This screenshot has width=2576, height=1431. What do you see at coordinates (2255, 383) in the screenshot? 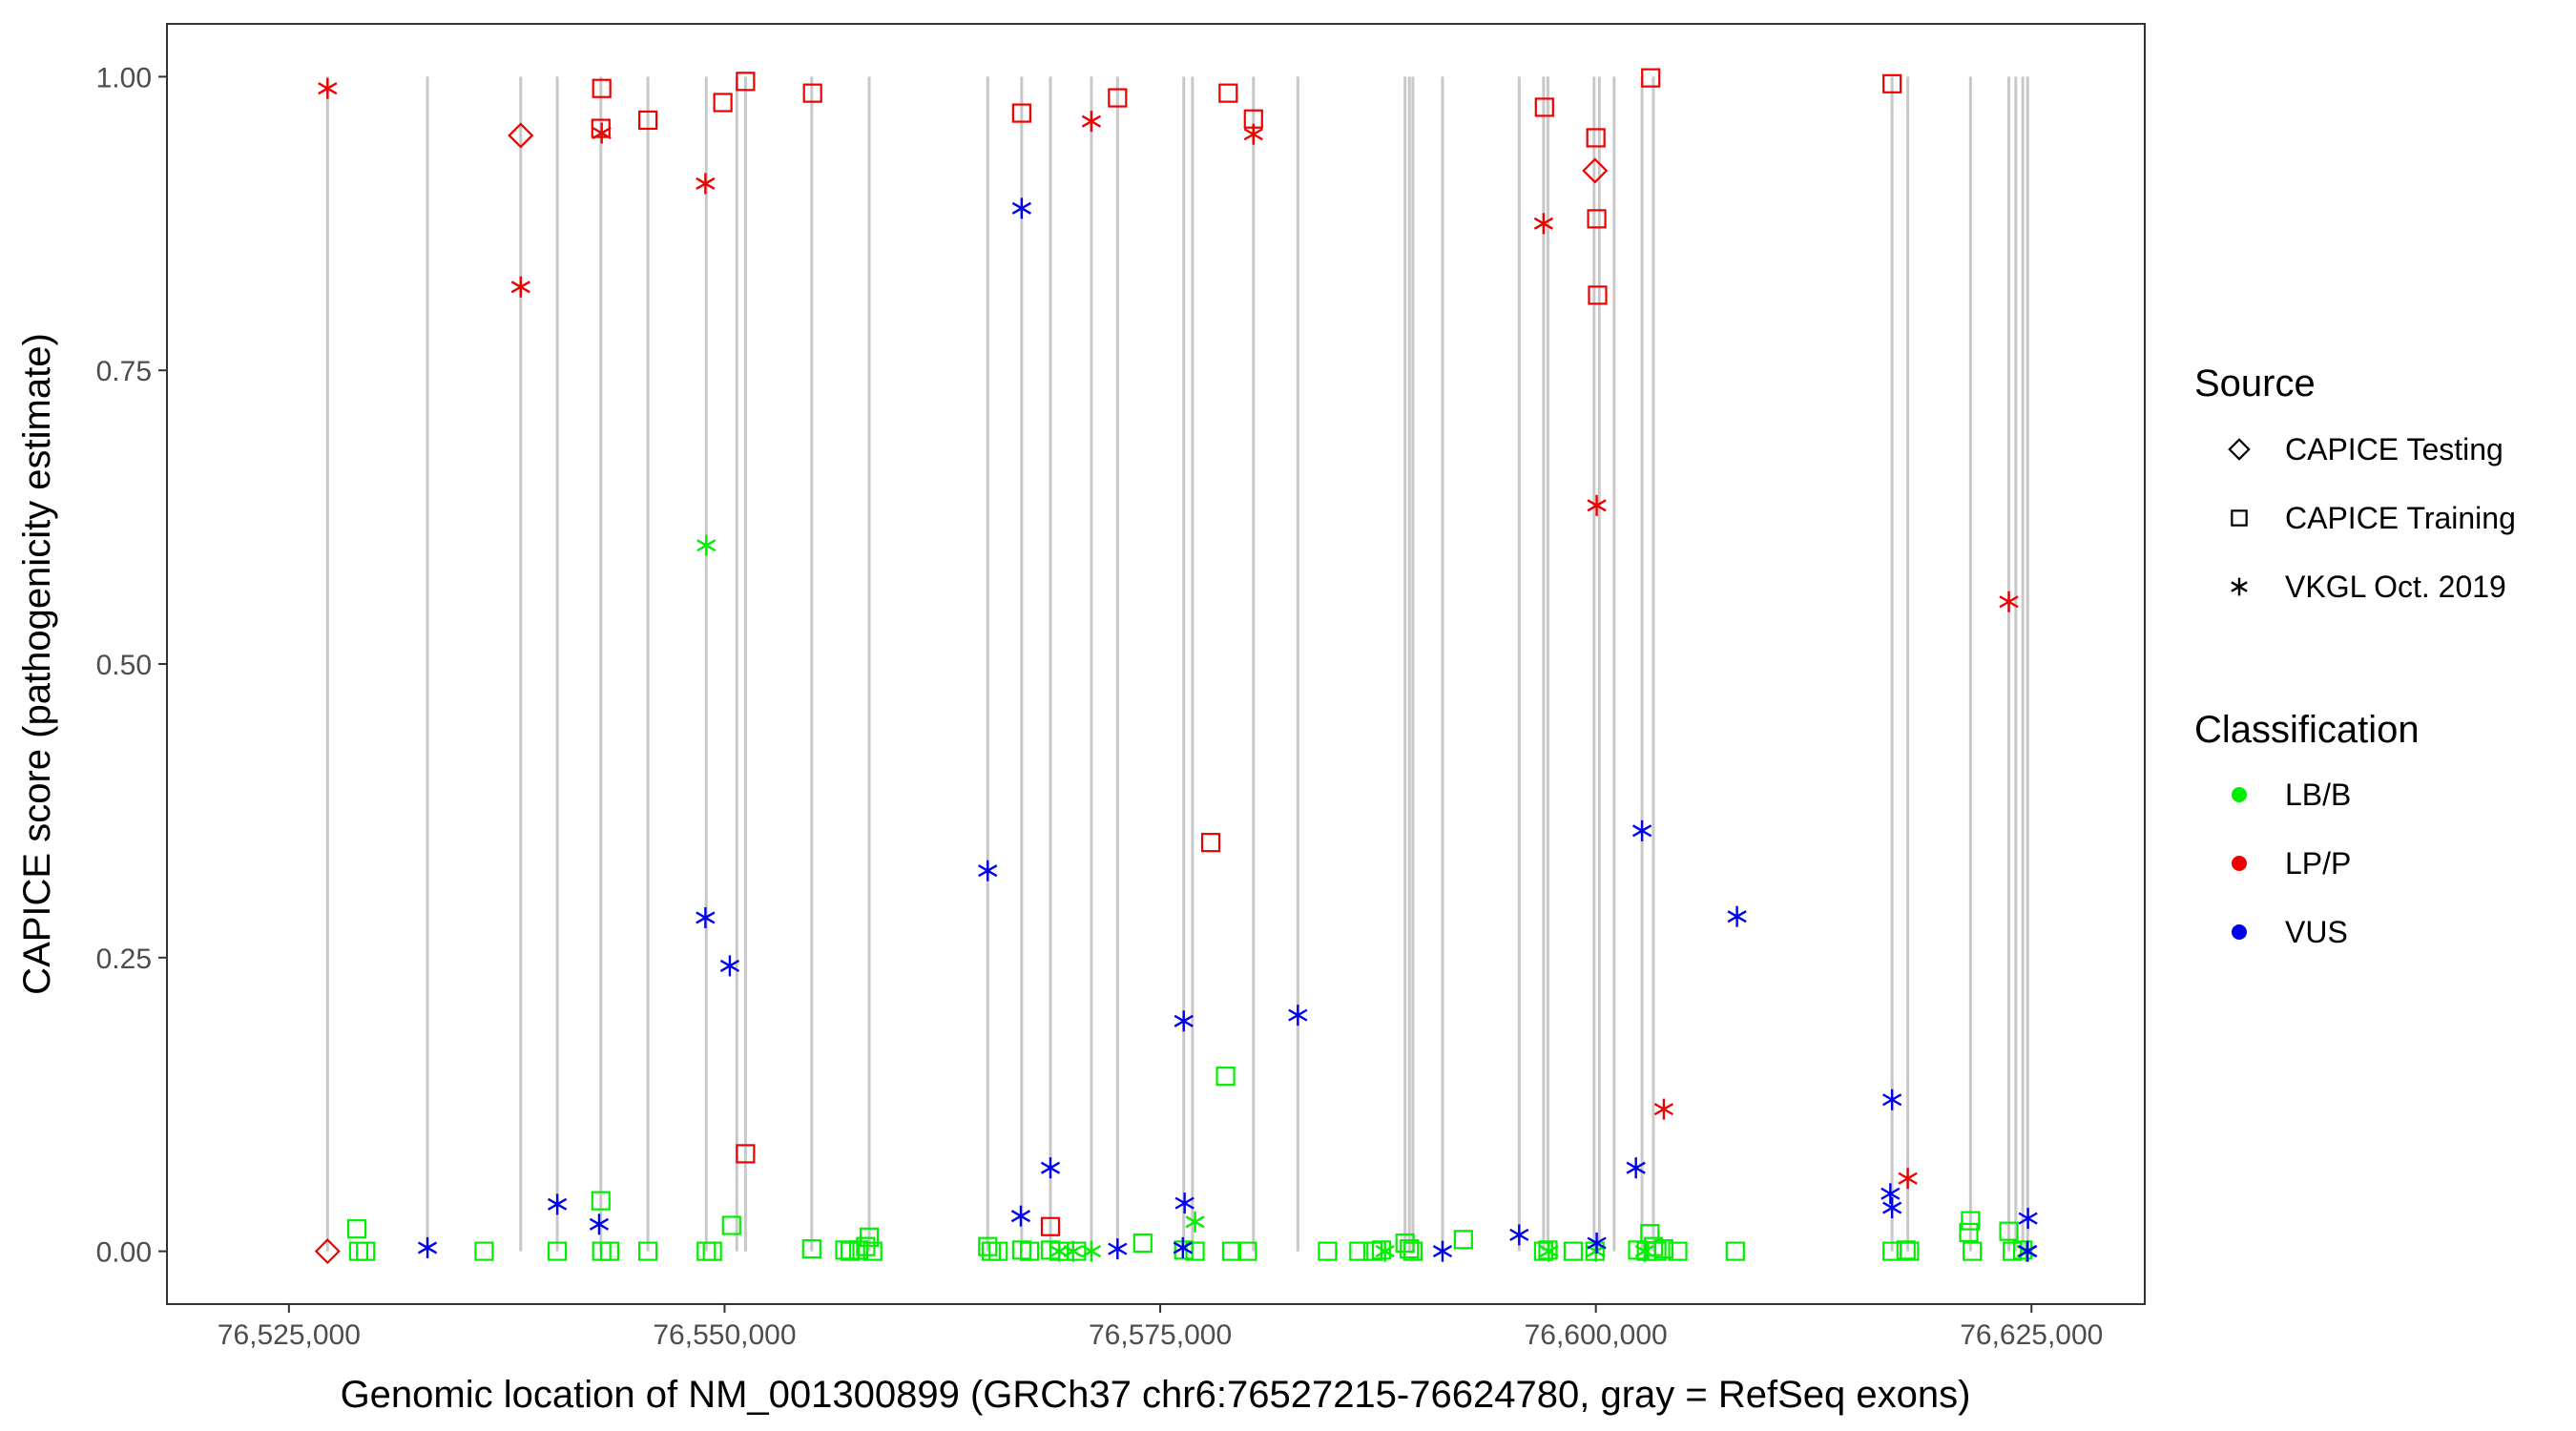
I see `legend-title-source: Source` at bounding box center [2255, 383].